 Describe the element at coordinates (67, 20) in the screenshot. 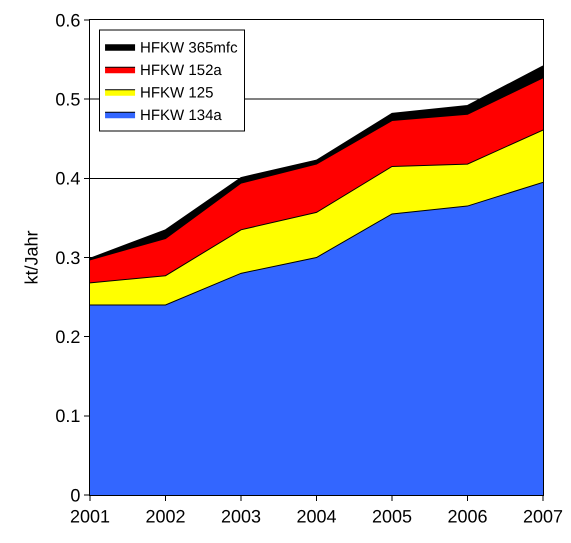

I see `y-tick-label: 0.6` at that location.